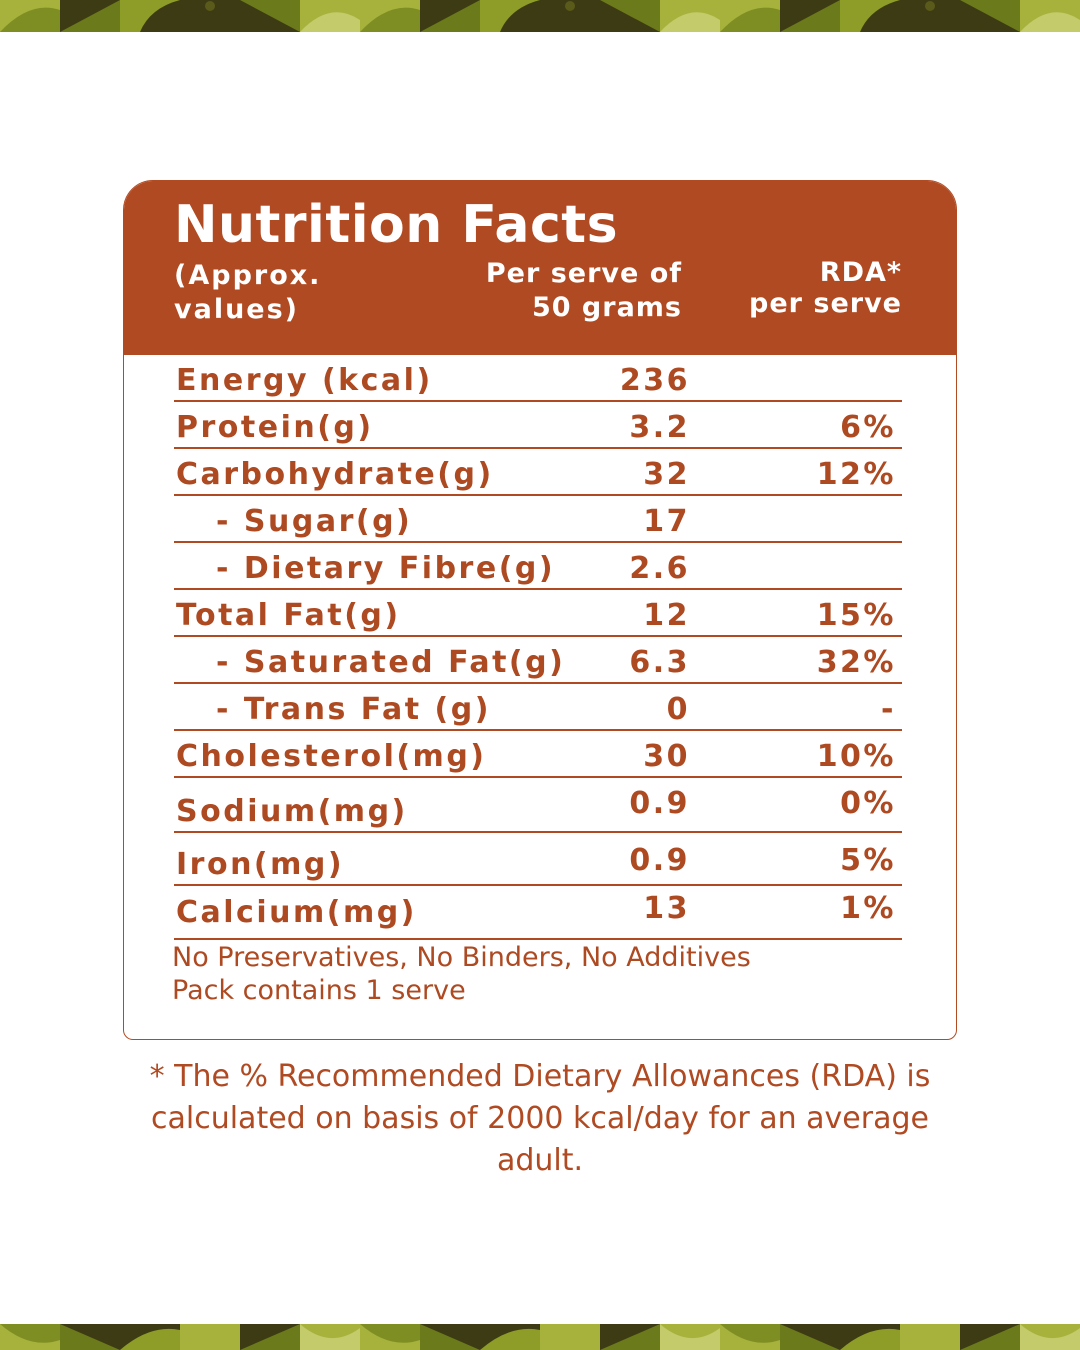  Describe the element at coordinates (538, 707) in the screenshot. I see `table-row: - Trans Fat (g) 0 -` at that location.